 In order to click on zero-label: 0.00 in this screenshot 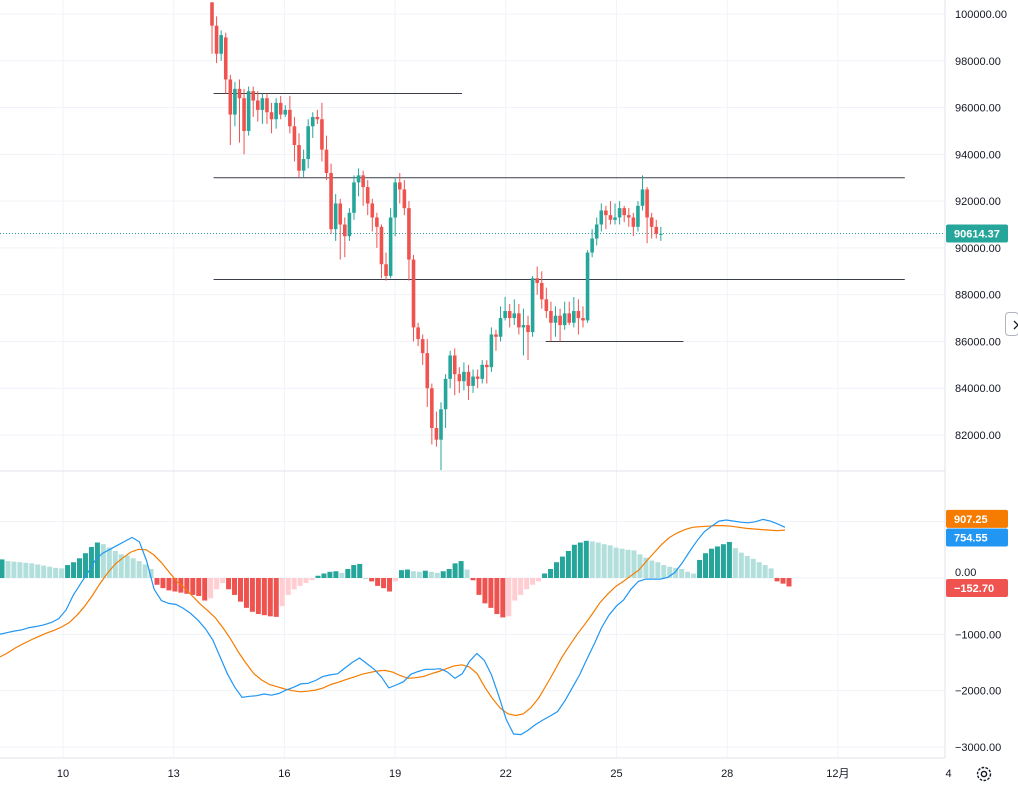, I will do `click(965, 573)`.